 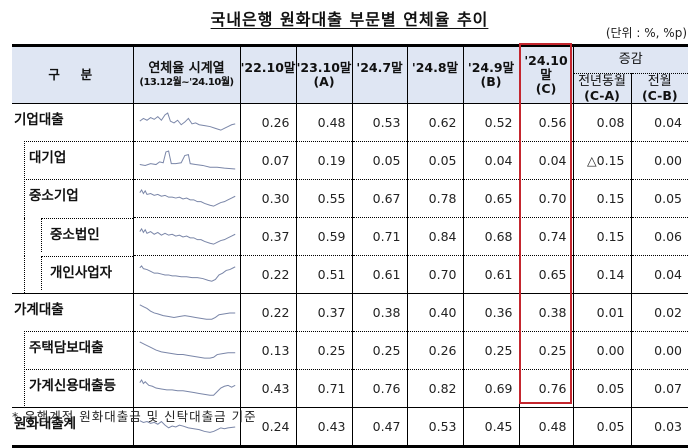 What do you see at coordinates (324, 388) in the screenshot?
I see `cell-v2310: 0.71` at bounding box center [324, 388].